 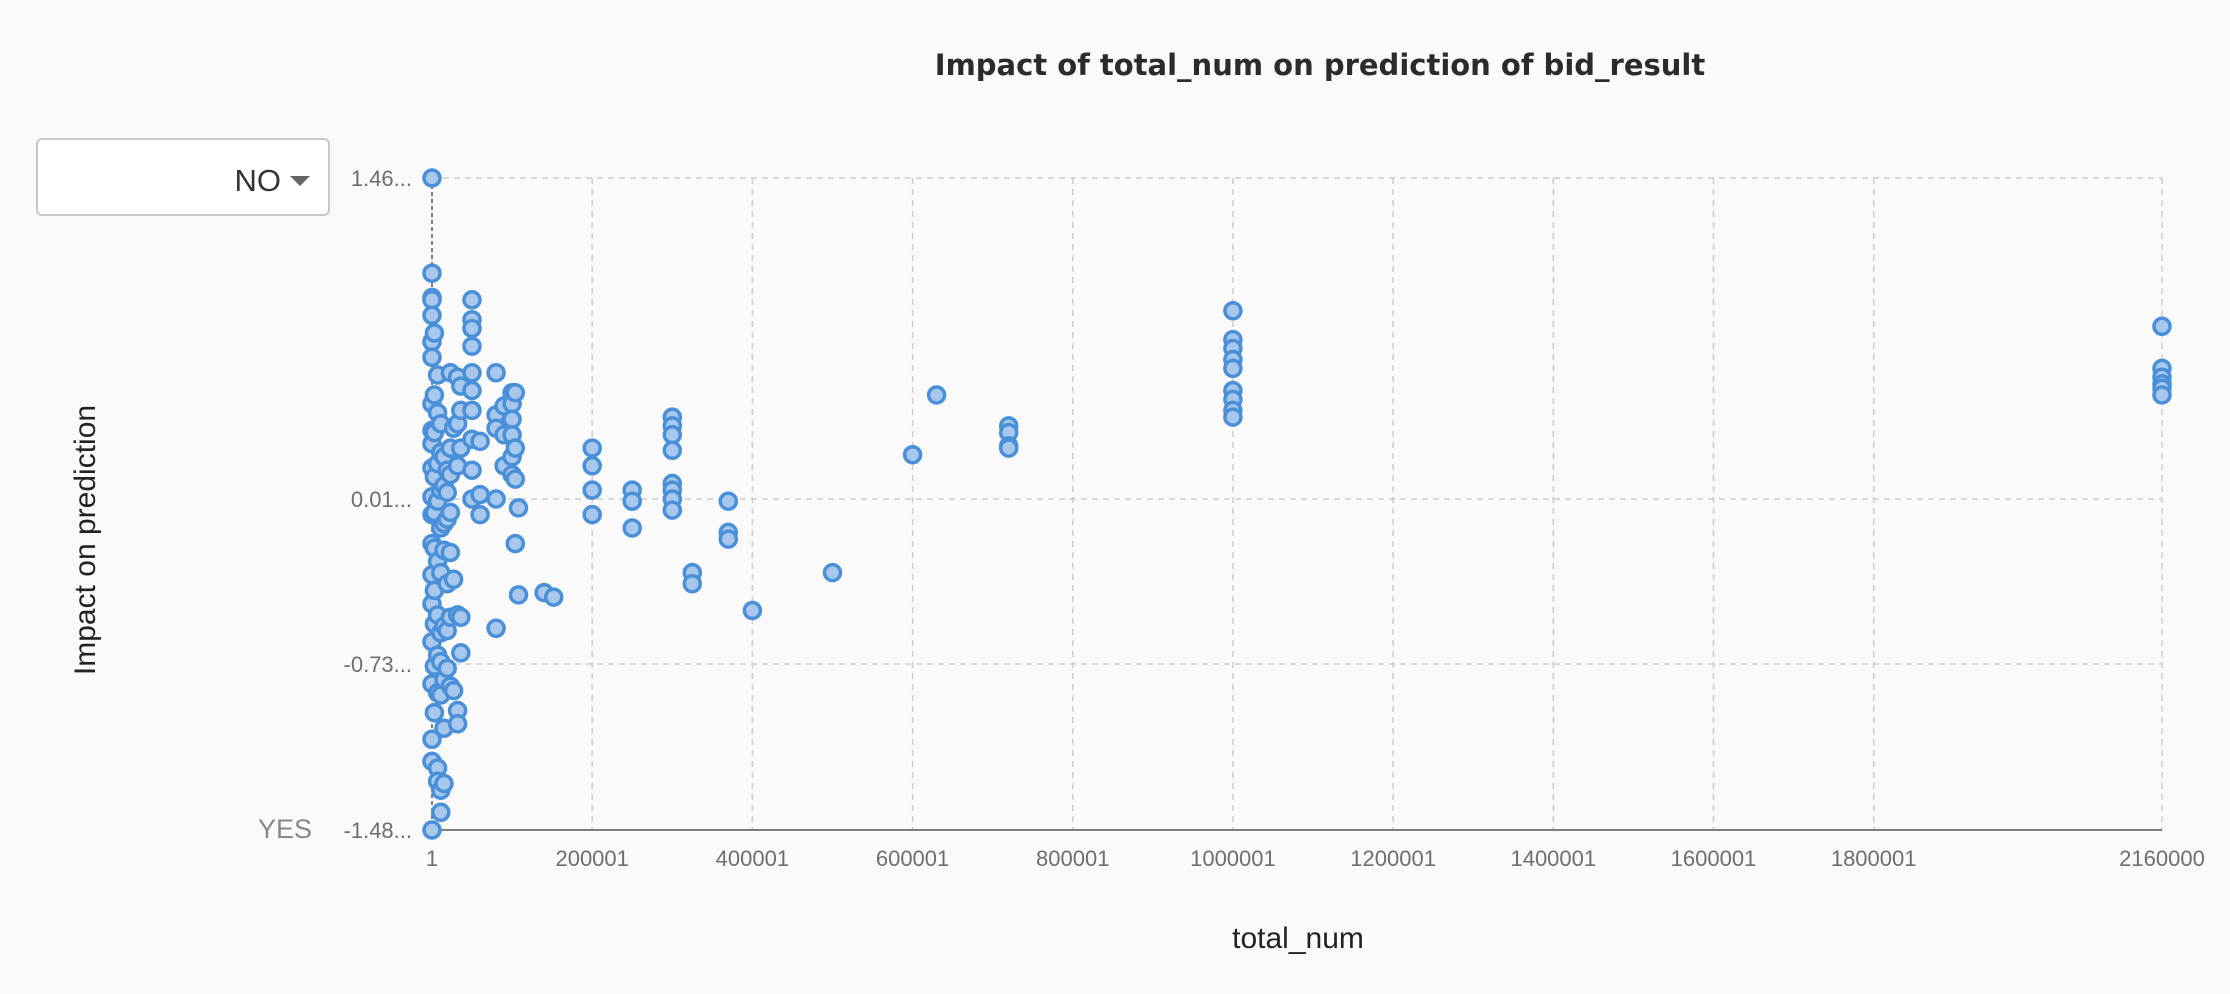 What do you see at coordinates (300, 181) in the screenshot?
I see `caret-down-icon` at bounding box center [300, 181].